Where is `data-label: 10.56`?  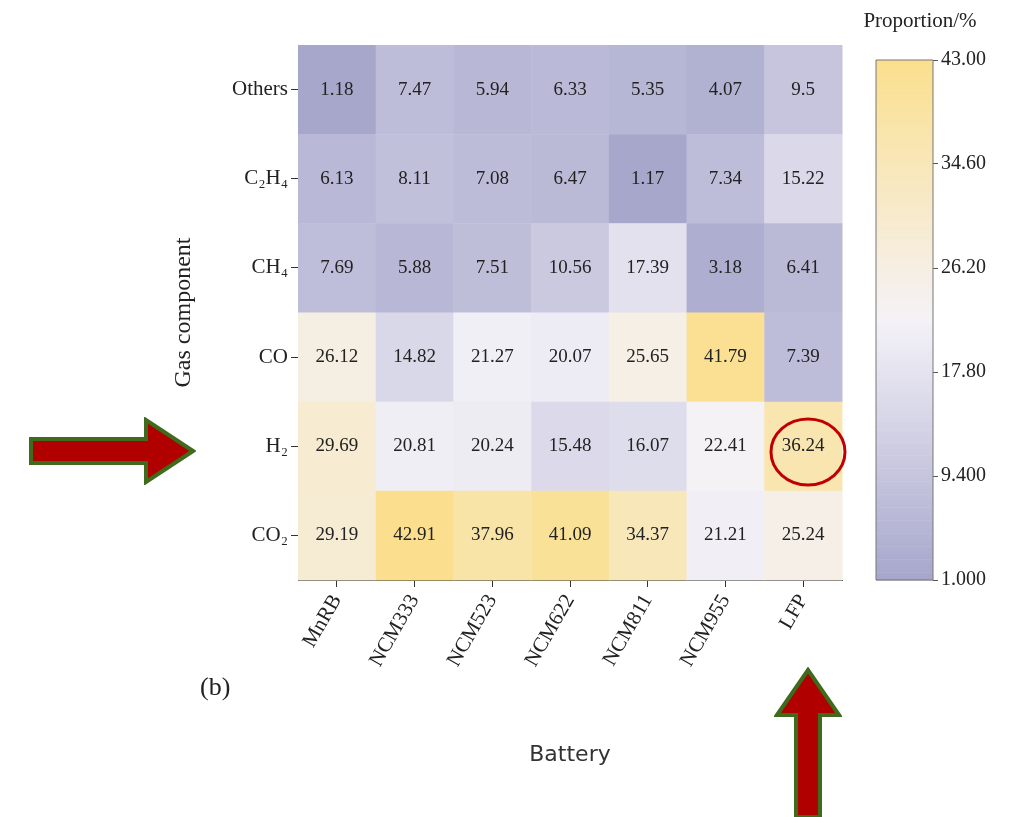 data-label: 10.56 is located at coordinates (570, 266).